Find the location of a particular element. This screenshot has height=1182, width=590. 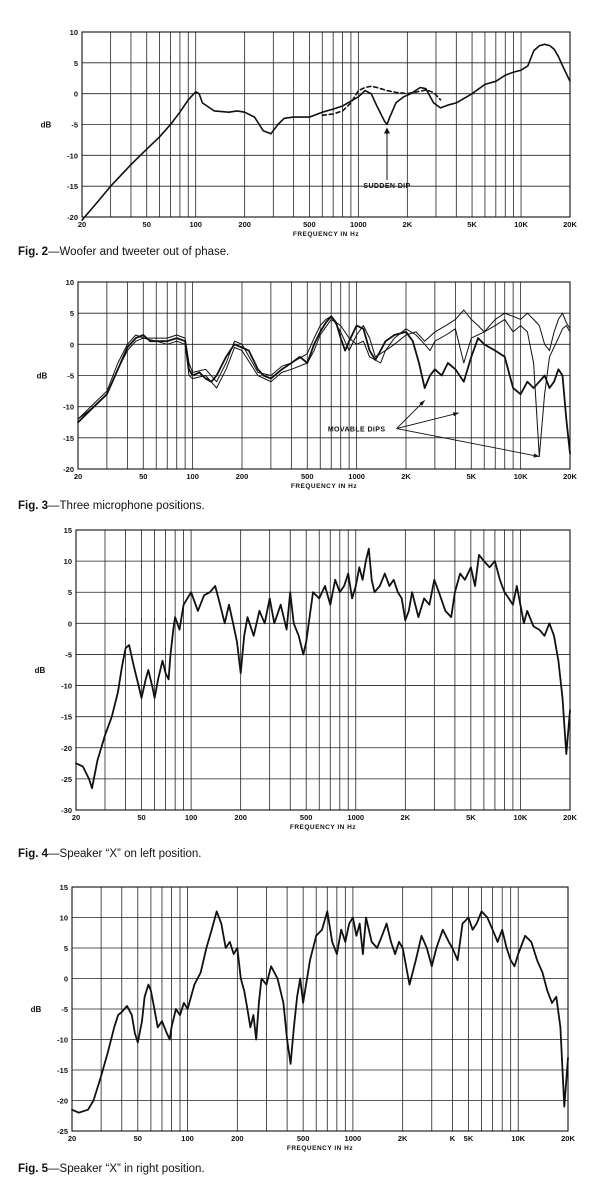

caption-fig4-label: Fig. 4 is located at coordinates (33, 854).